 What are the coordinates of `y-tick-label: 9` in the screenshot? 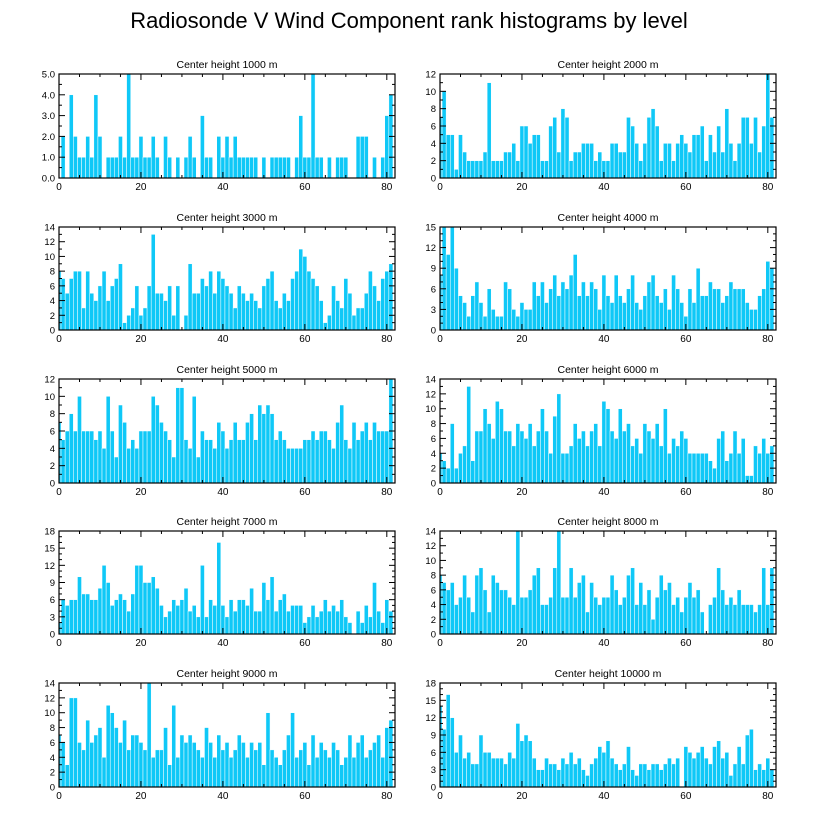 It's located at (433, 269).